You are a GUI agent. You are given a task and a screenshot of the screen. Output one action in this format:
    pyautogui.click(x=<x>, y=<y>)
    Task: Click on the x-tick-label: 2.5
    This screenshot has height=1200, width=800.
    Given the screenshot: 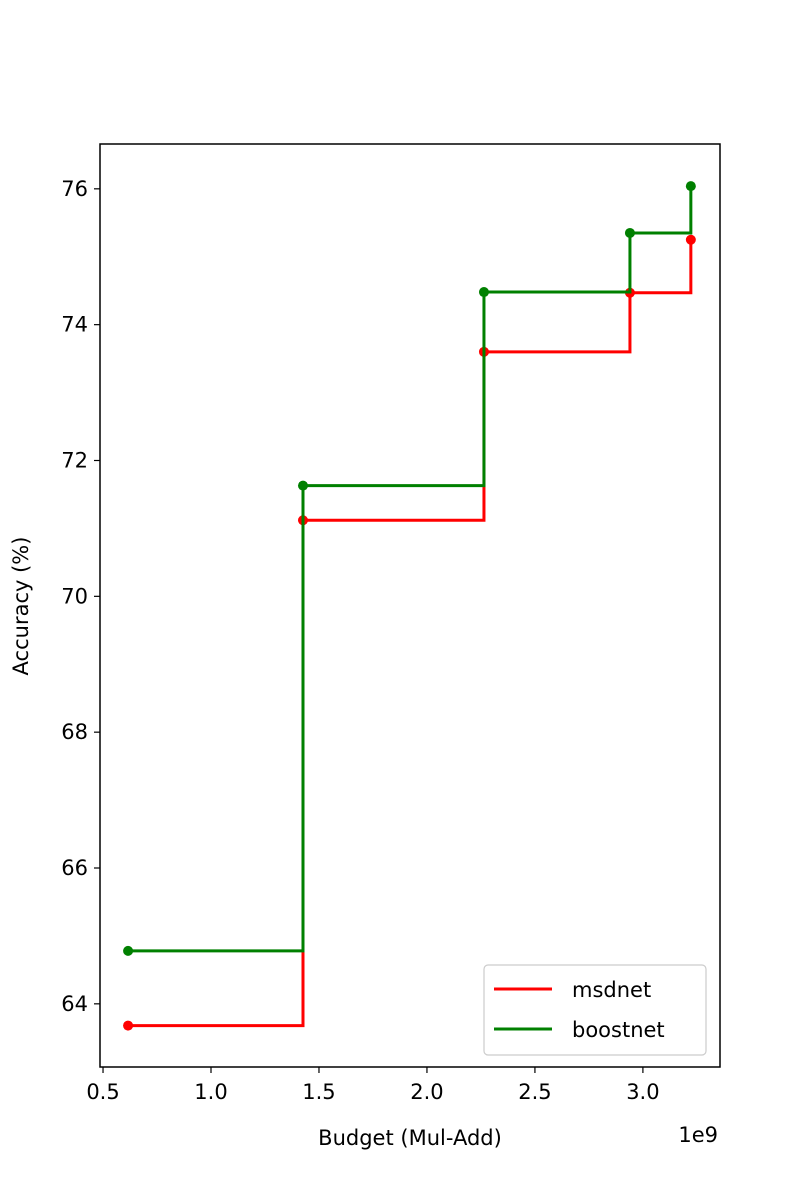 What is the action you would take?
    pyautogui.click(x=534, y=1092)
    